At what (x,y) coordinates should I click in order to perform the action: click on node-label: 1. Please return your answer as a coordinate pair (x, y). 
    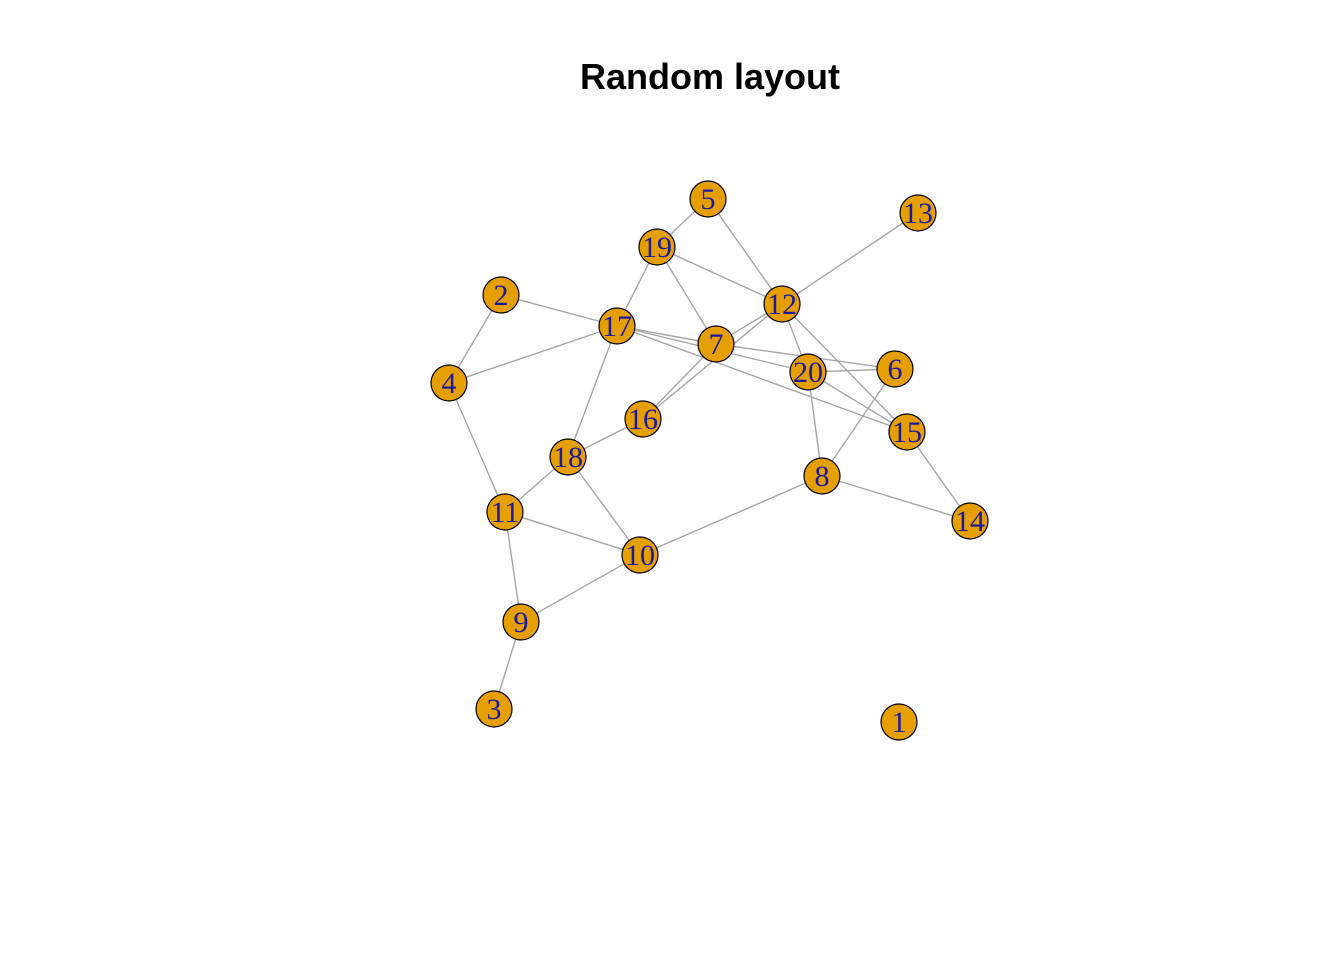
    Looking at the image, I should click on (899, 722).